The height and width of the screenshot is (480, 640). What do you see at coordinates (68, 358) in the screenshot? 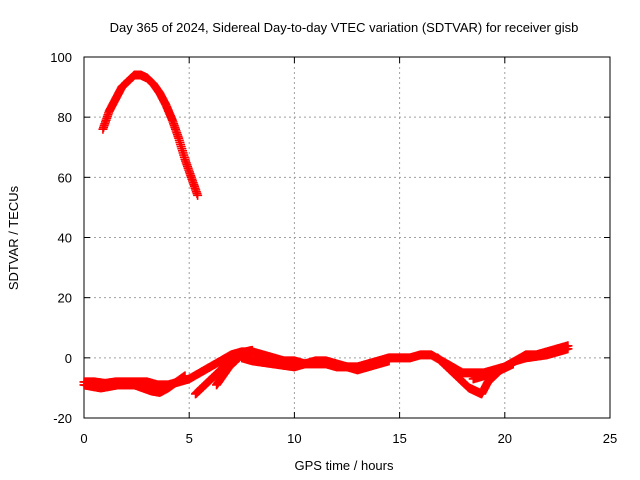
I see `y-tick-label: 0` at bounding box center [68, 358].